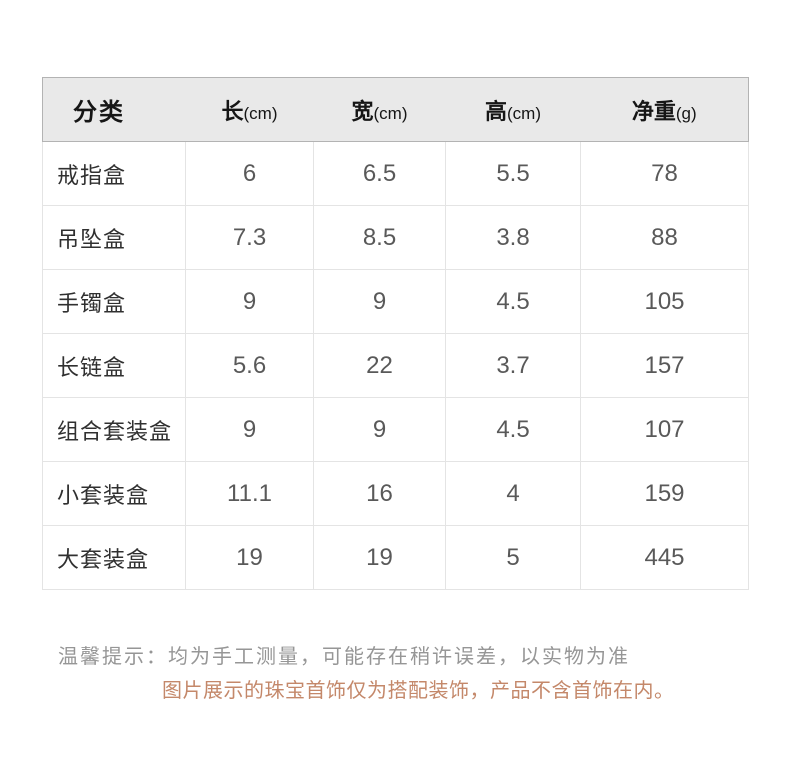  What do you see at coordinates (260, 113) in the screenshot?
I see `column-header-length-unit: (cm)` at bounding box center [260, 113].